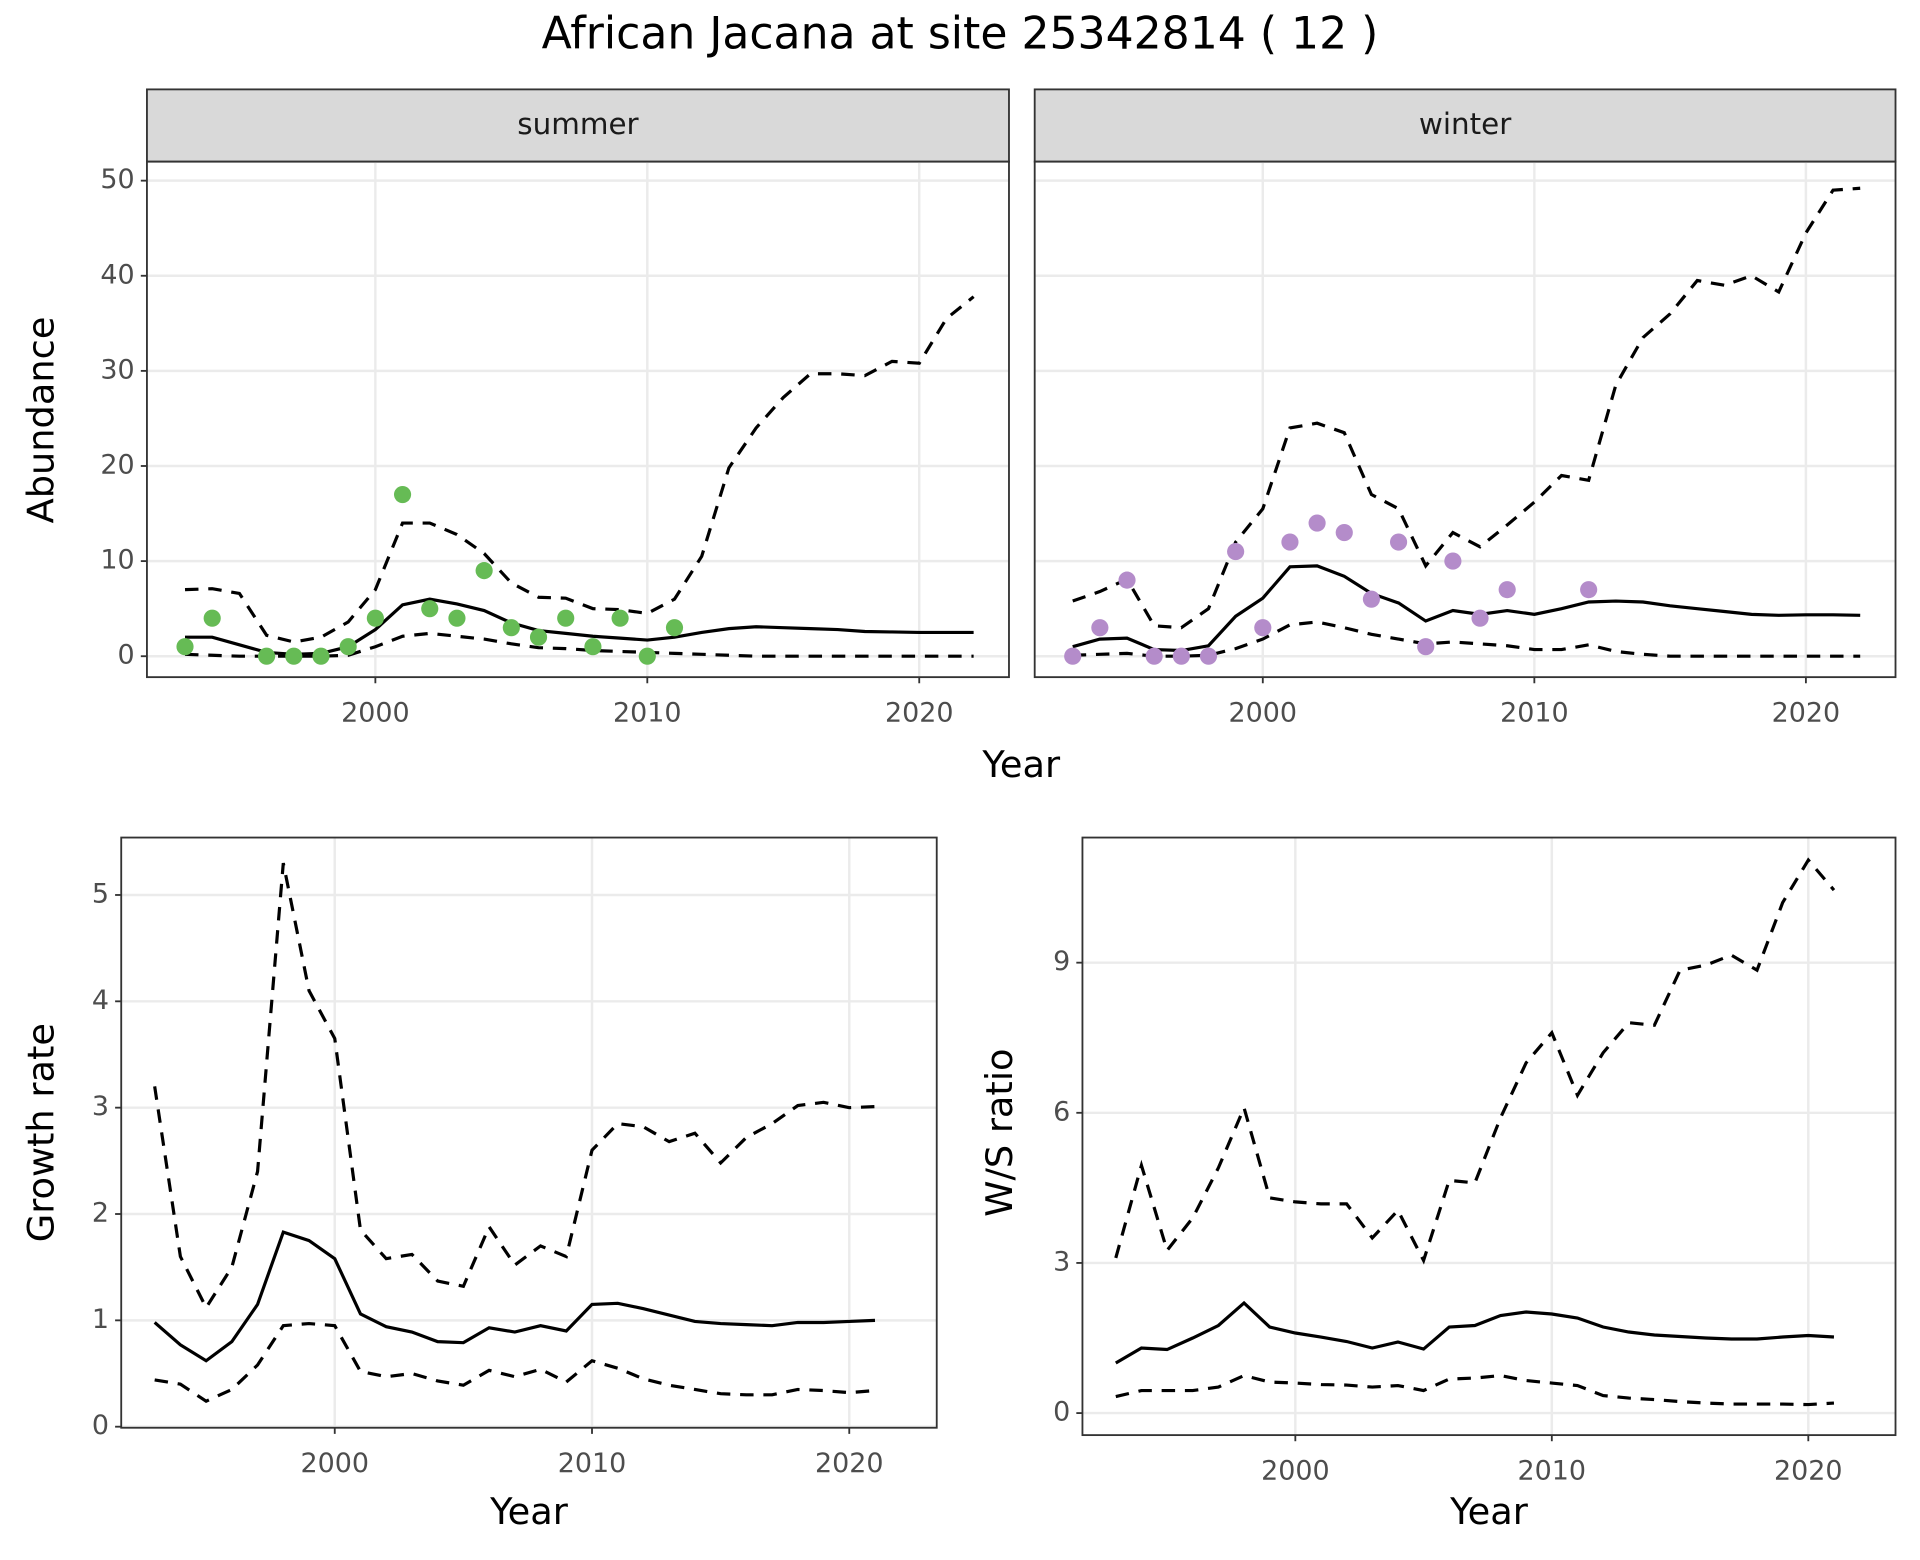 The width and height of the screenshot is (1920, 1560). What do you see at coordinates (100, 1000) in the screenshot?
I see `y-tick-label: 4` at bounding box center [100, 1000].